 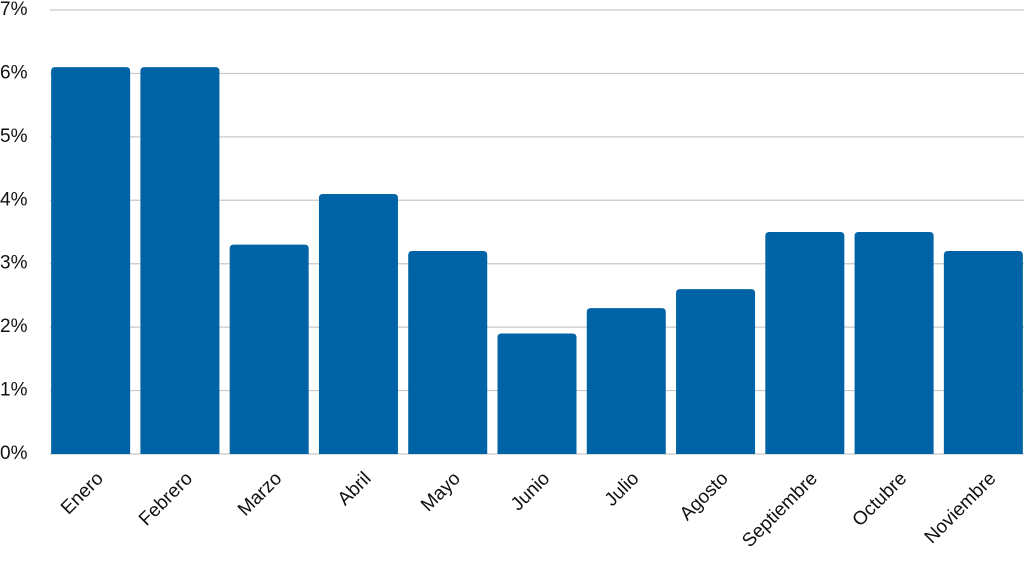 I want to click on x-tick-label: Mayo, so click(x=441, y=492).